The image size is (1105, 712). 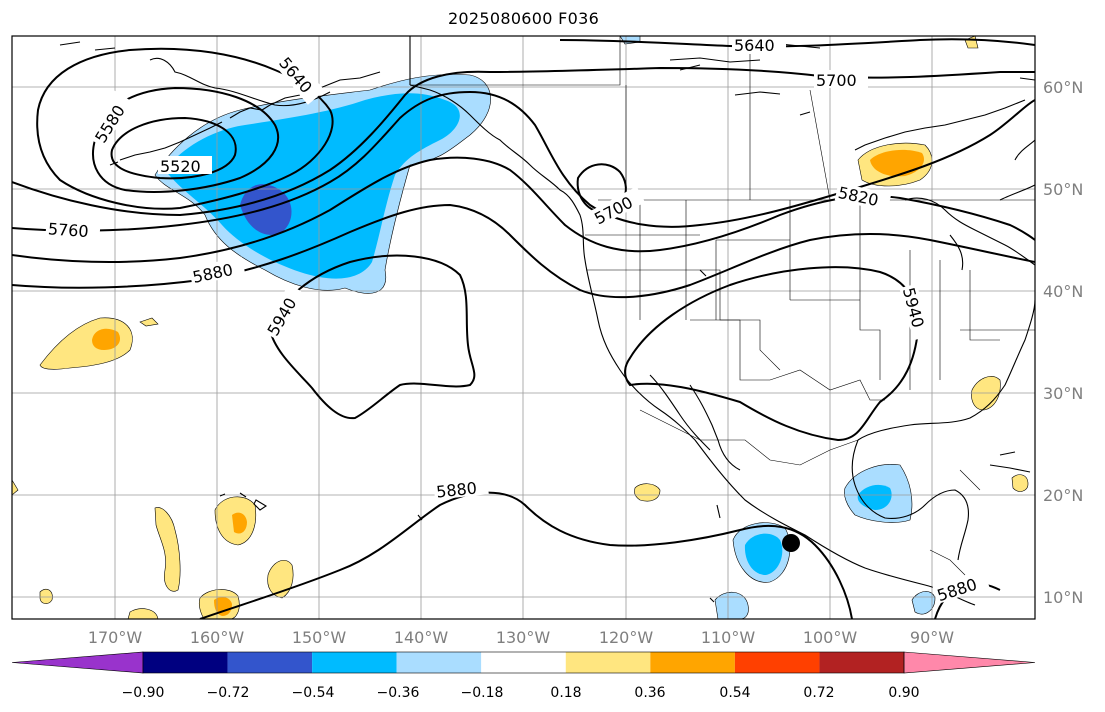 I want to click on colorbar-tick-label: 0.18, so click(x=565, y=693).